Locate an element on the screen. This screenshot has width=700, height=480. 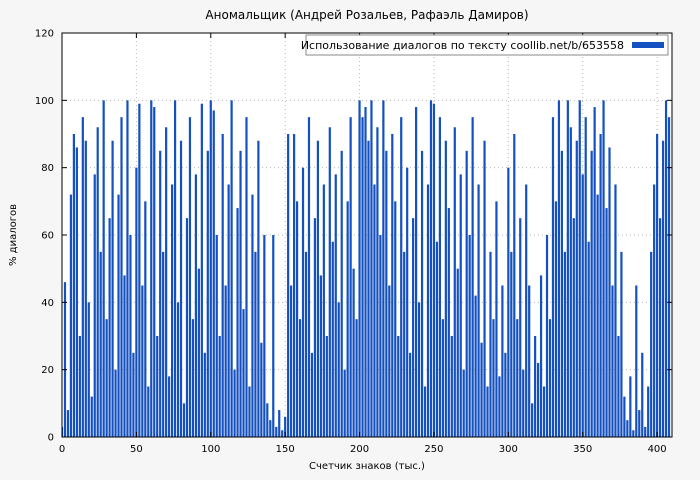
y-tick-label: 80 is located at coordinates (47, 168).